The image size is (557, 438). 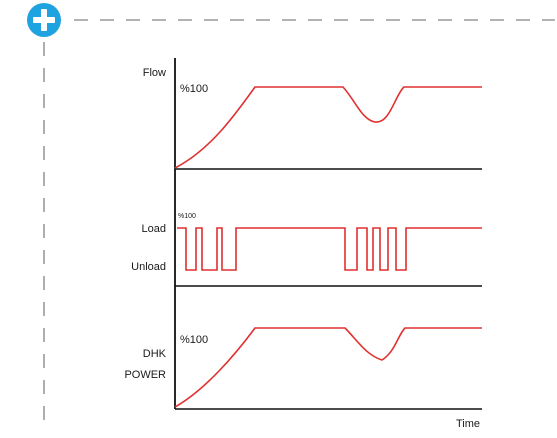 I want to click on flow-percent-label: %100, so click(x=194, y=89).